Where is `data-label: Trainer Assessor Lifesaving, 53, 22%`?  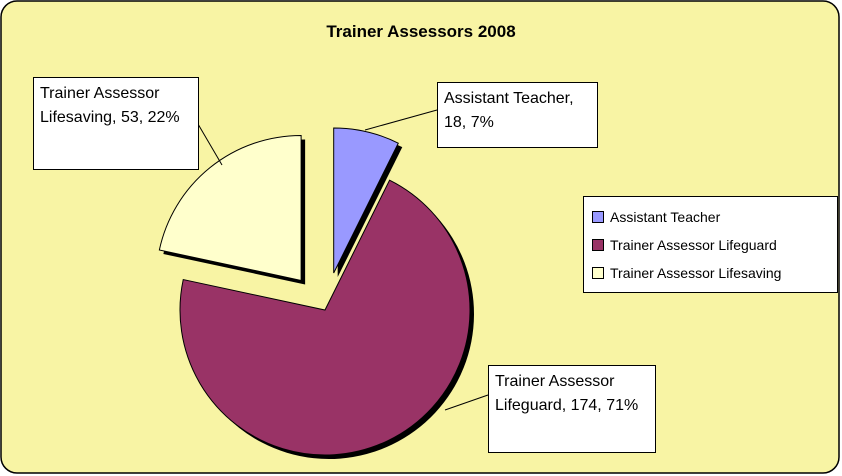 data-label: Trainer Assessor Lifesaving, 53, 22% is located at coordinates (116, 123).